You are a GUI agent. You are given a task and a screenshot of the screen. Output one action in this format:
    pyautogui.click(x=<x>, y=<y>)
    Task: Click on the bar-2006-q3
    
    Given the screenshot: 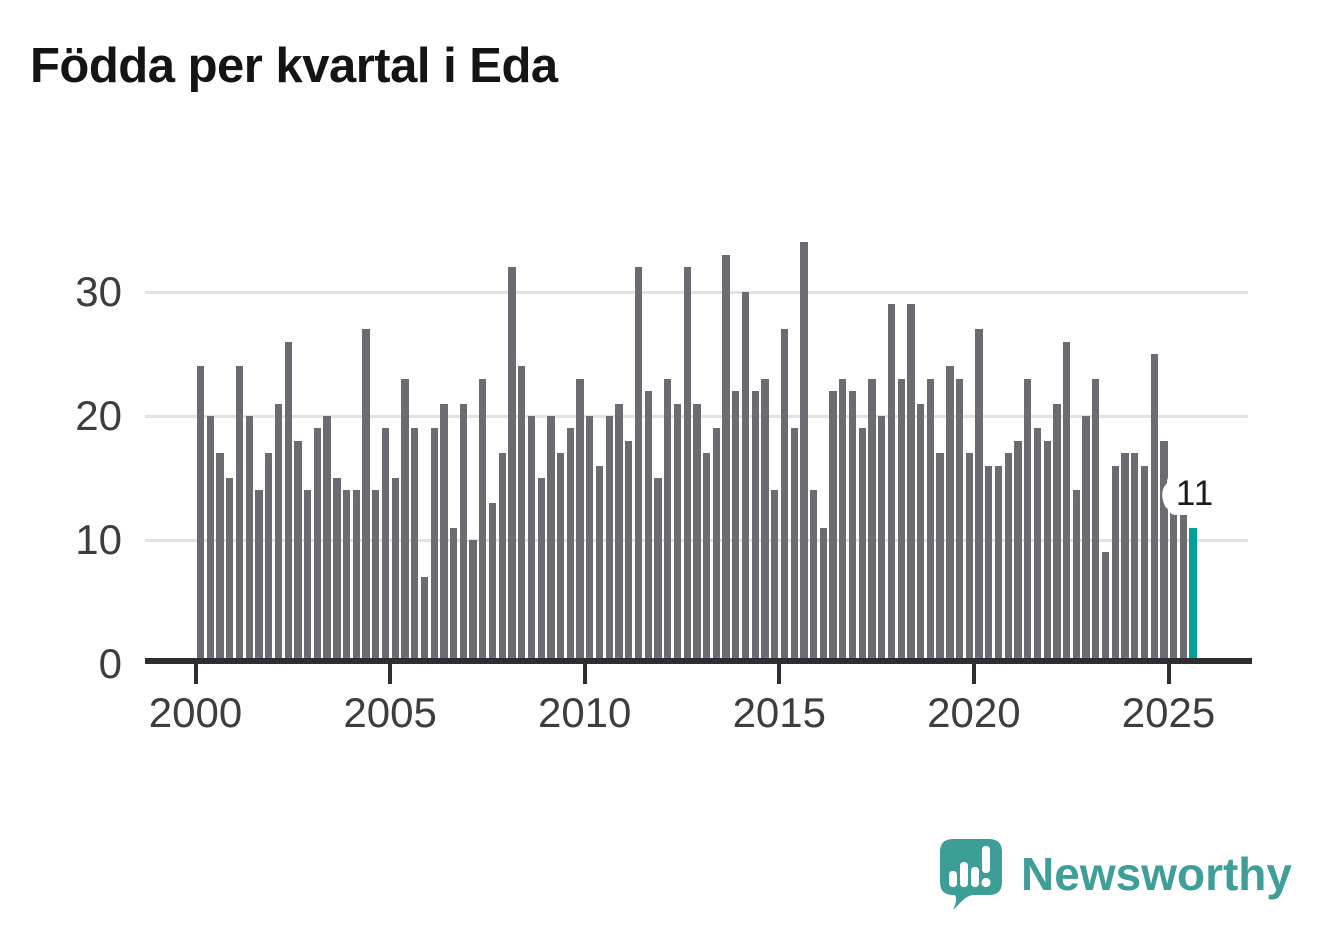 What is the action you would take?
    pyautogui.click(x=453, y=595)
    